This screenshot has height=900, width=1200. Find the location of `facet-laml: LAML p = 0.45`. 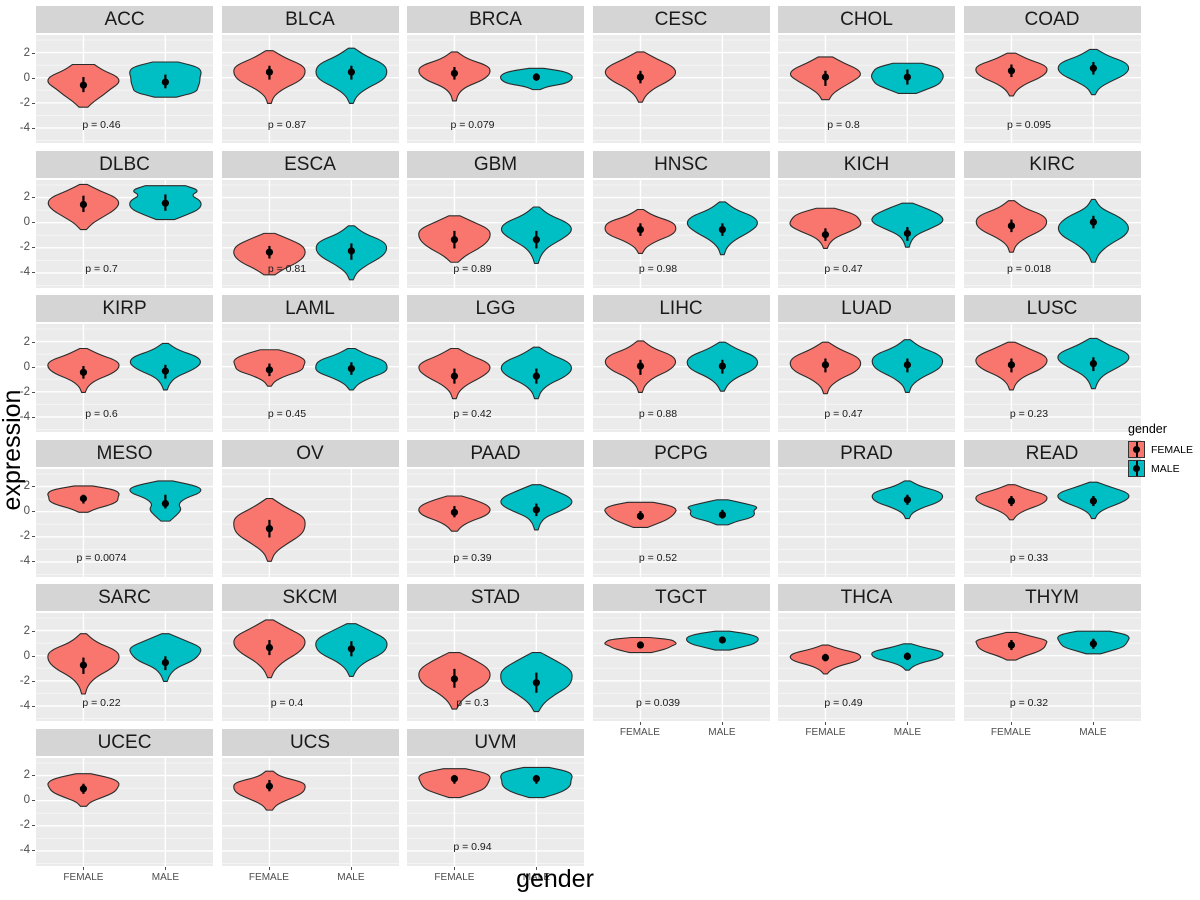

facet-laml: LAML p = 0.45 is located at coordinates (312, 367).